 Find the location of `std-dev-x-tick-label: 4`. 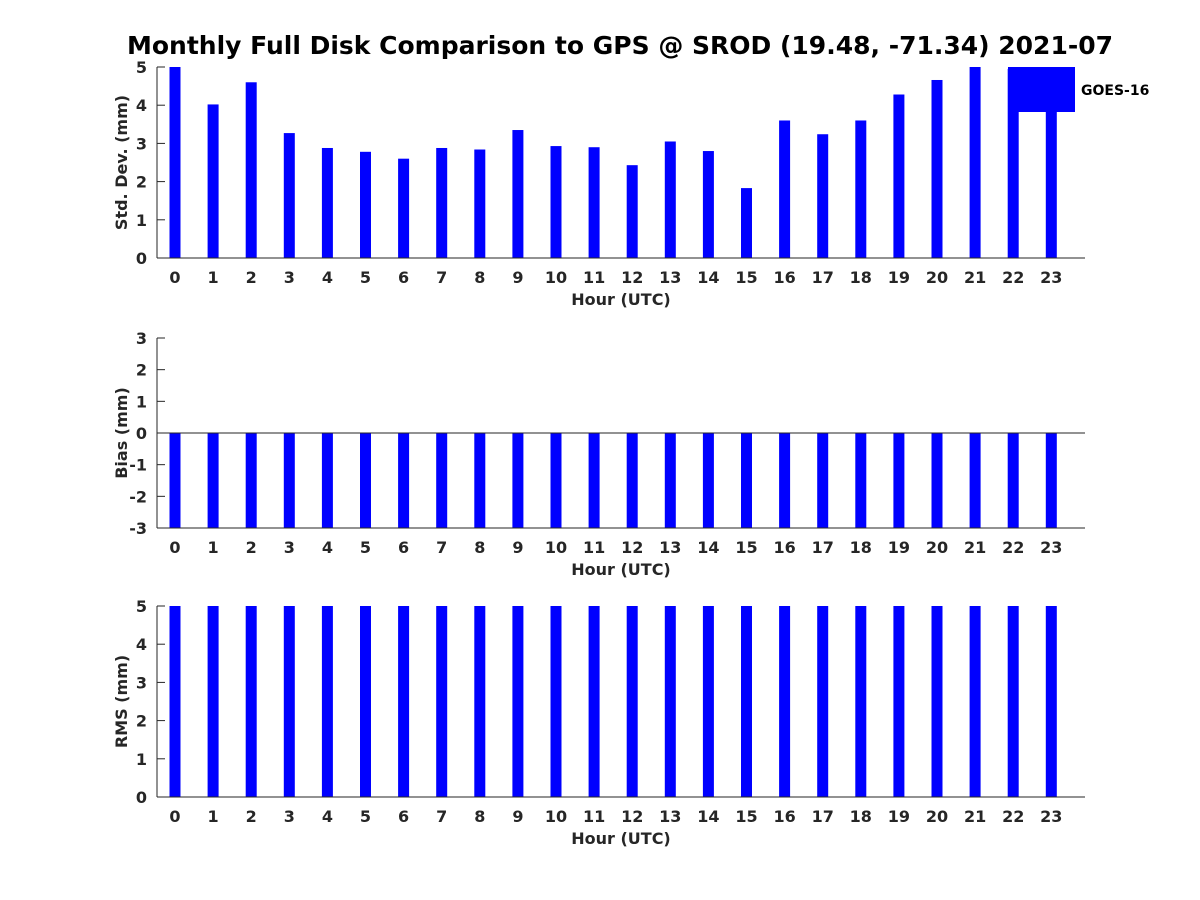

std-dev-x-tick-label: 4 is located at coordinates (327, 277).